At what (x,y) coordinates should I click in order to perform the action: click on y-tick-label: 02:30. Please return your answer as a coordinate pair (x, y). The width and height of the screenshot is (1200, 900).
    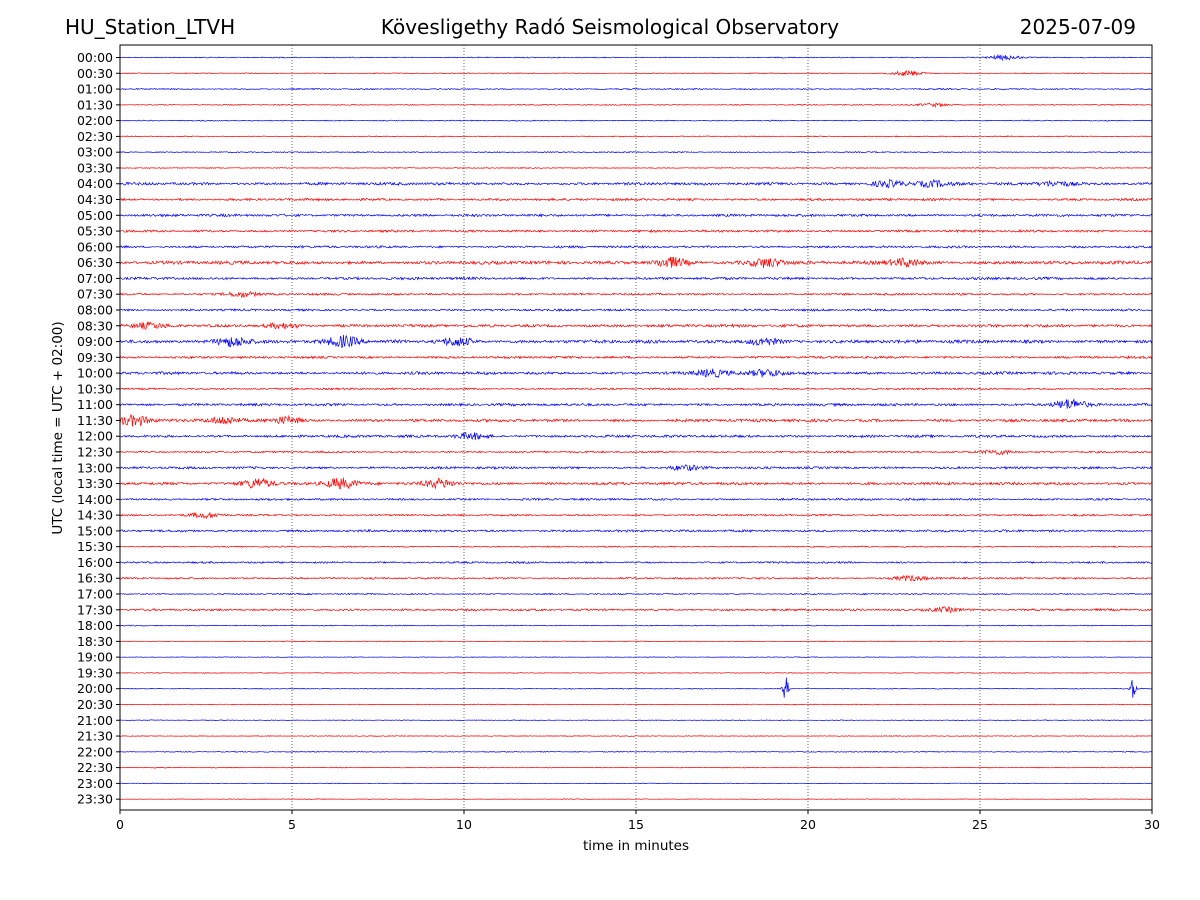
    Looking at the image, I should click on (95, 136).